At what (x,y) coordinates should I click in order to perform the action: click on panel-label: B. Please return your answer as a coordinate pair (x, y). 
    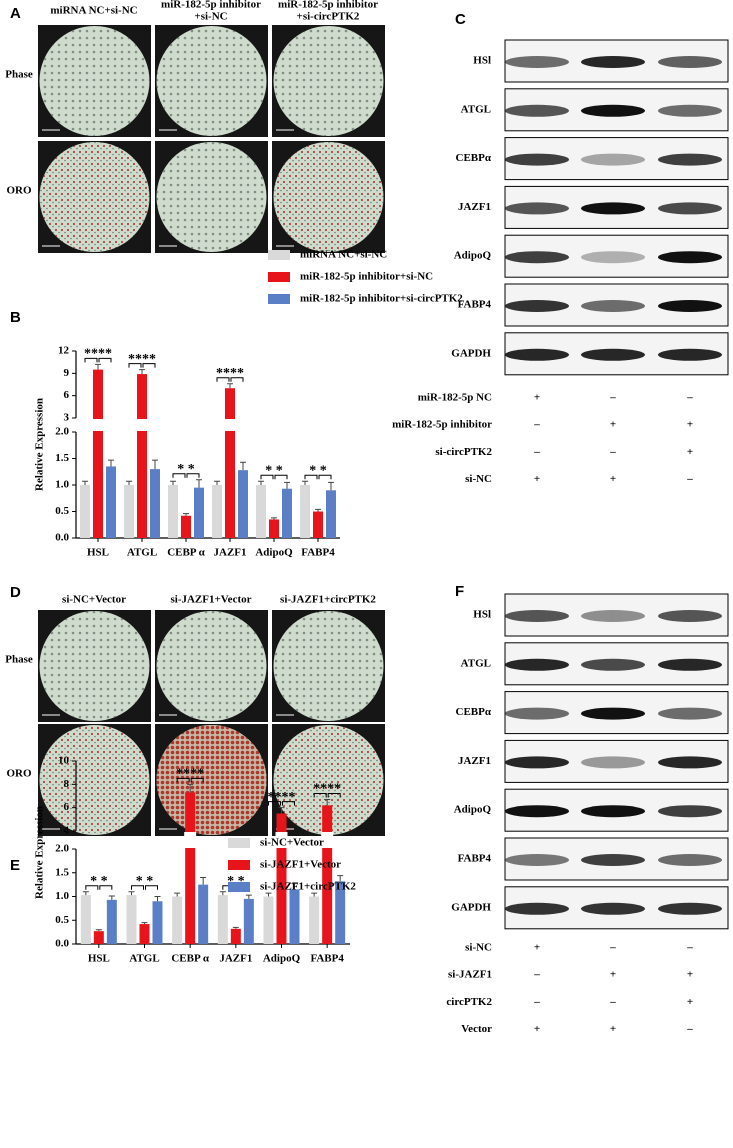
    Looking at the image, I should click on (15, 317).